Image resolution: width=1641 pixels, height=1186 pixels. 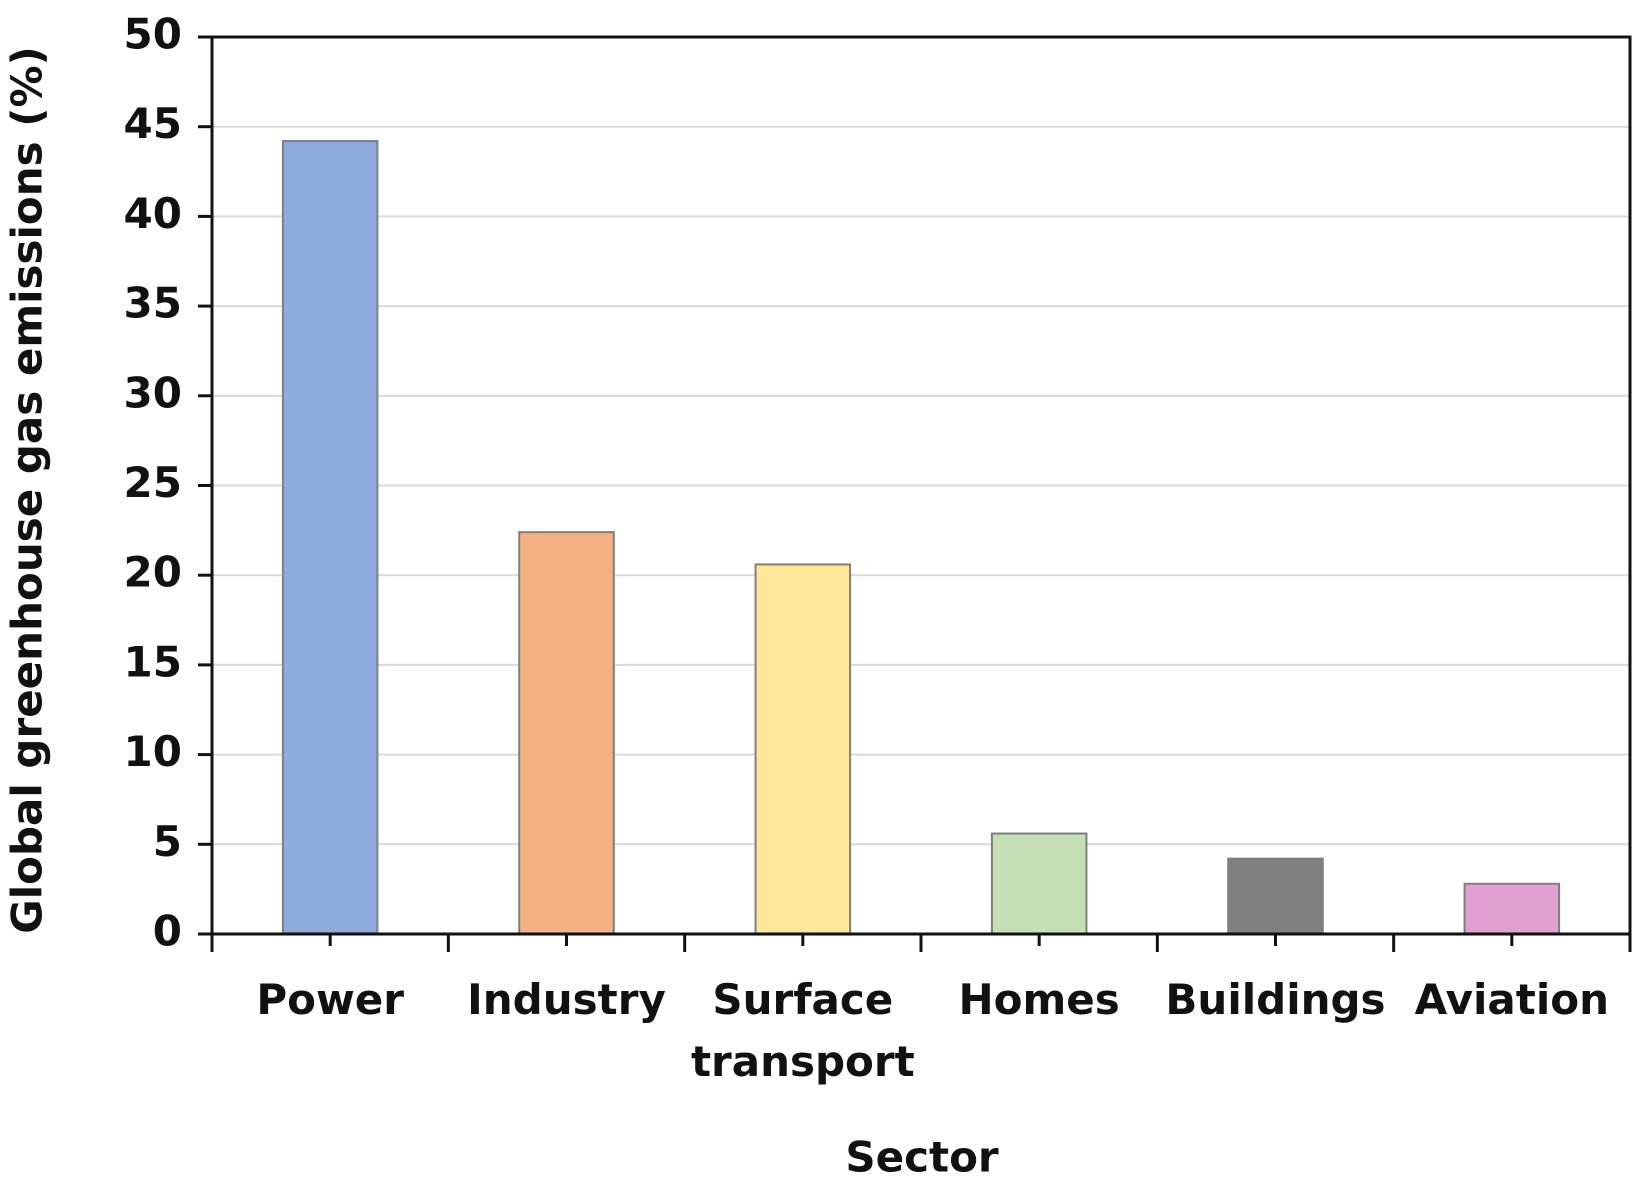 I want to click on y-tick-label: 30, so click(x=153, y=392).